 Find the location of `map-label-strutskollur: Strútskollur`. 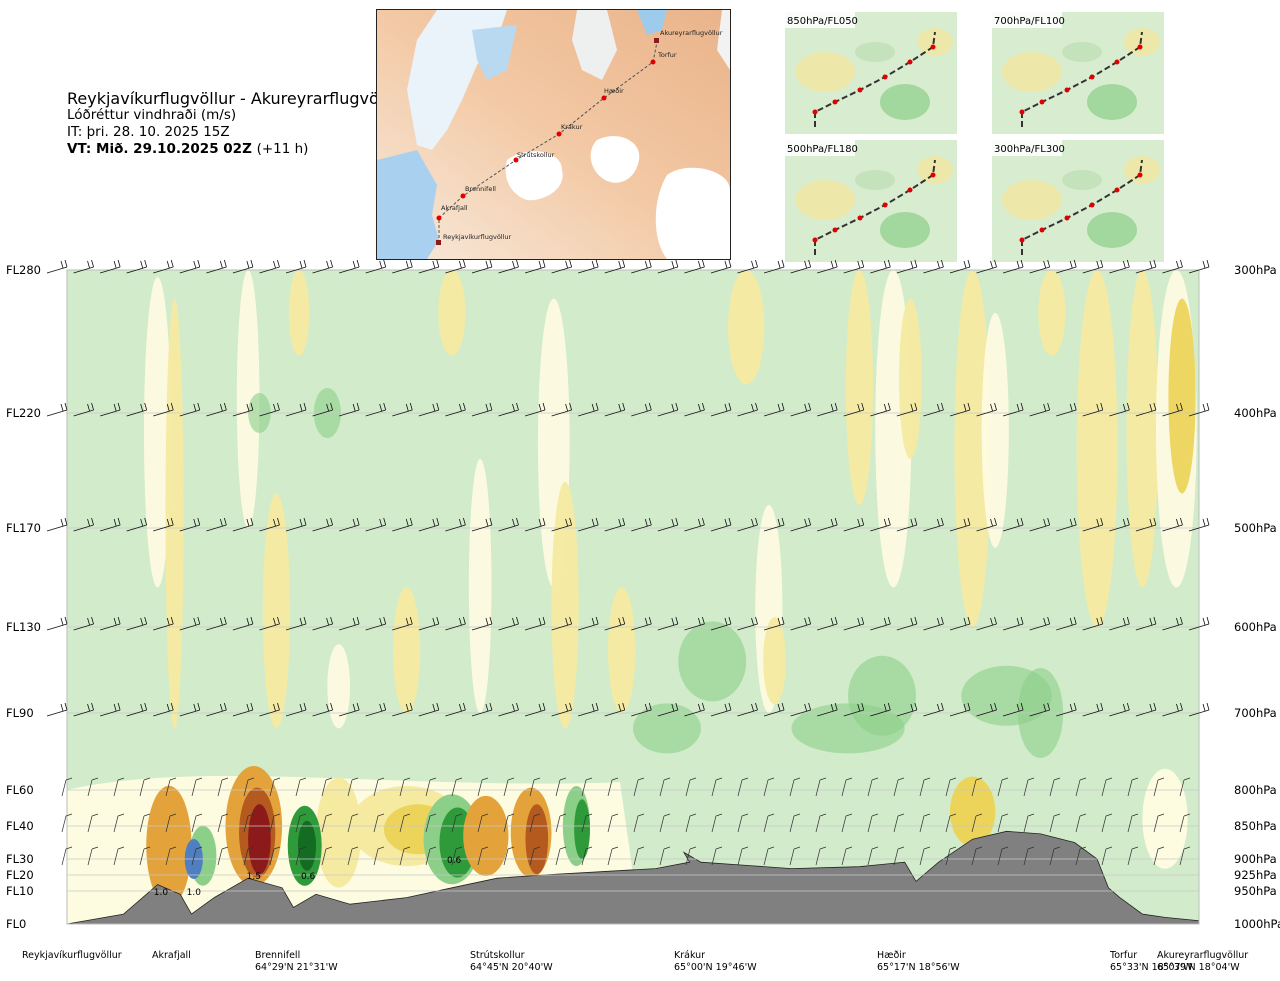

map-label-strutskollur: Strútskollur is located at coordinates (536, 155).